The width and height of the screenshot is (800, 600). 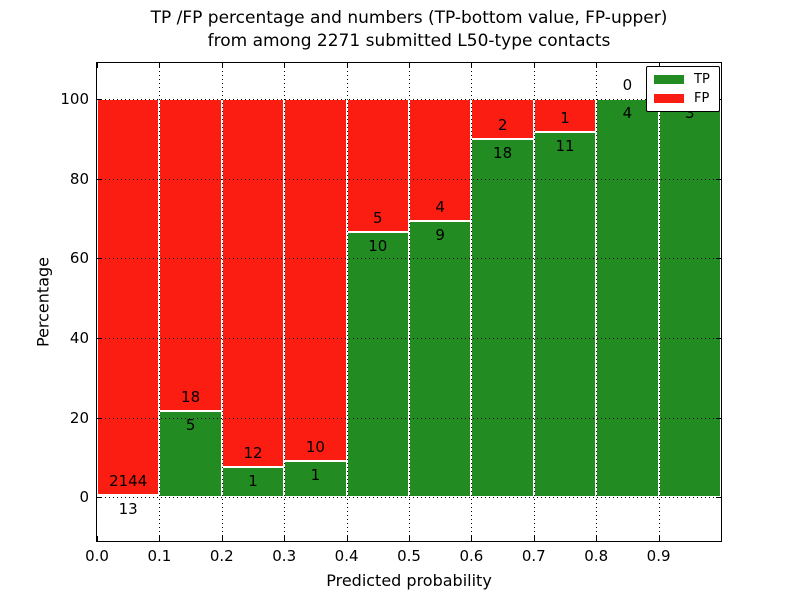 What do you see at coordinates (565, 118) in the screenshot?
I see `bar-value-label-fp: 1` at bounding box center [565, 118].